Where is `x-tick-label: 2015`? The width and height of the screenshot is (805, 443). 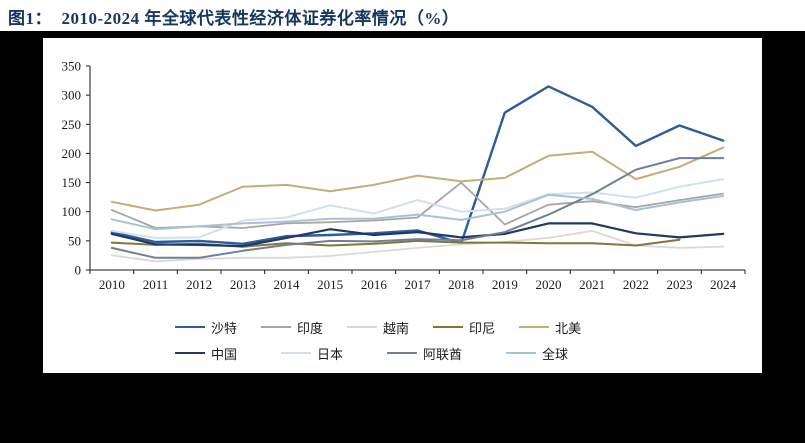 x-tick-label: 2015 is located at coordinates (330, 284).